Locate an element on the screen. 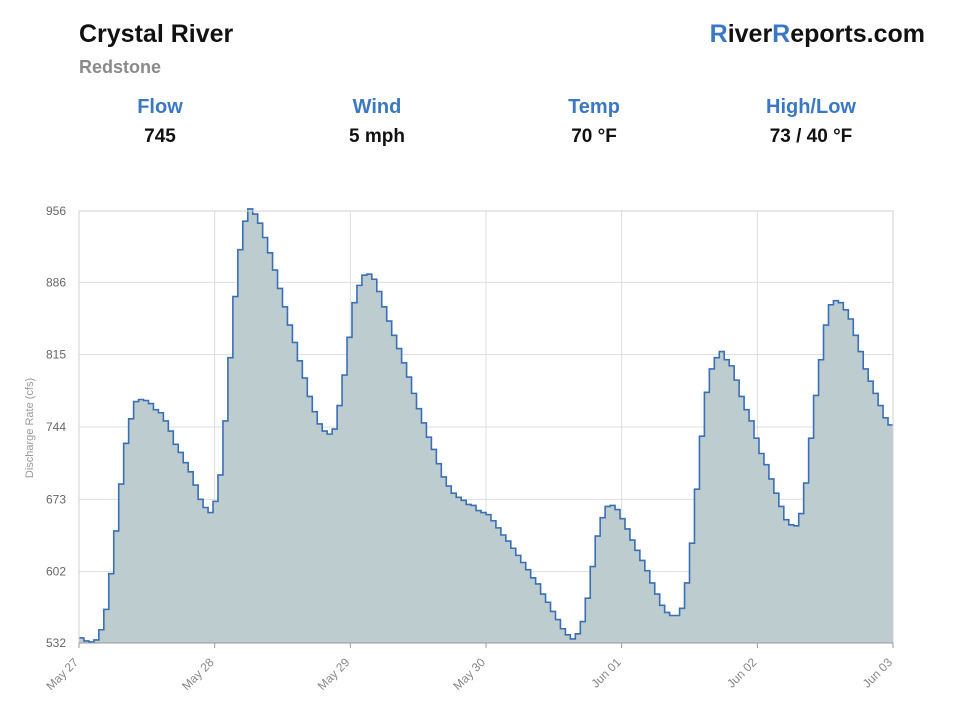 This screenshot has width=960, height=720. y-tick-label: 673 is located at coordinates (56, 499).